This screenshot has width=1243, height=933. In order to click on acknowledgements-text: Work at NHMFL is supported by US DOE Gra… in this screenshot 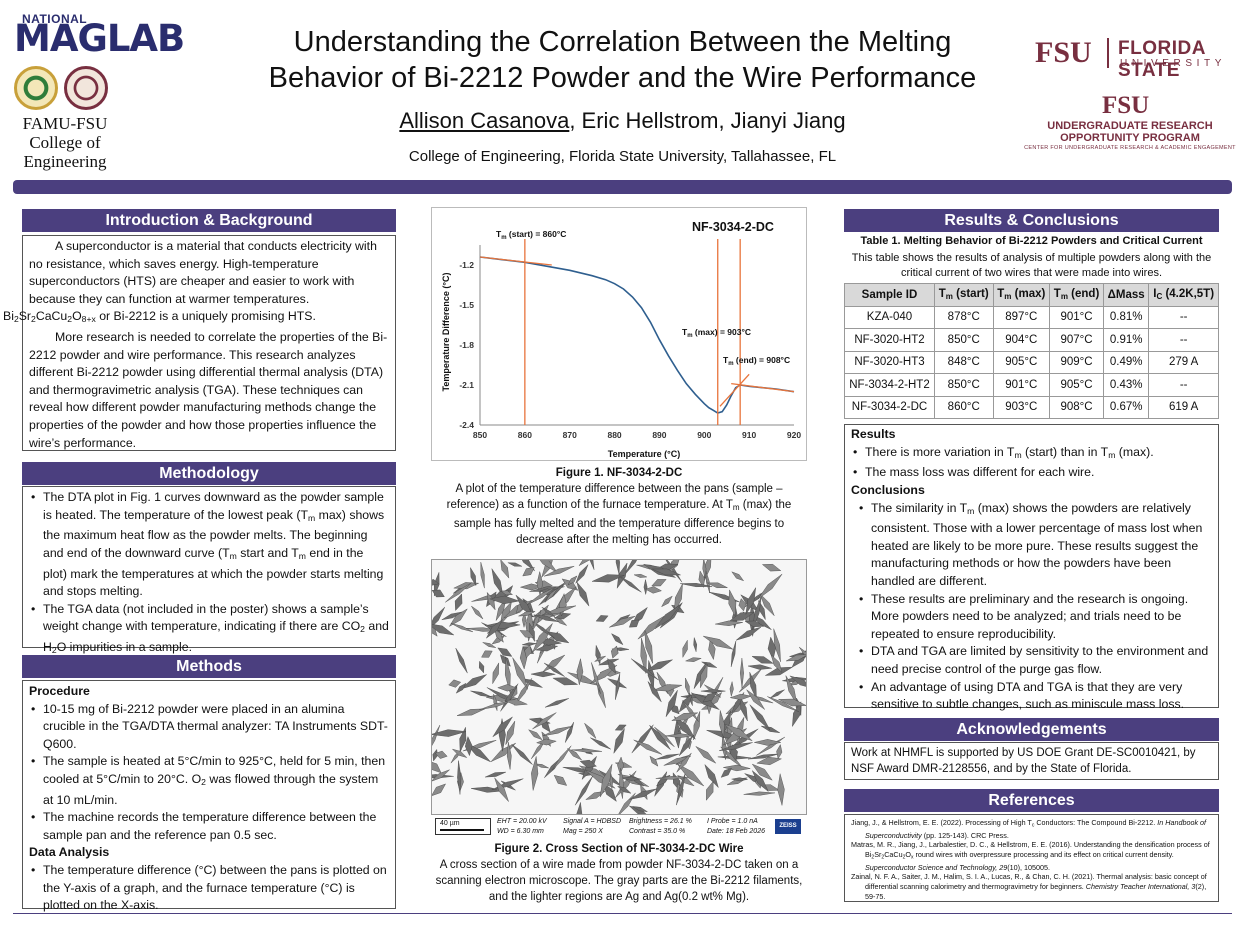, I will do `click(1031, 761)`.